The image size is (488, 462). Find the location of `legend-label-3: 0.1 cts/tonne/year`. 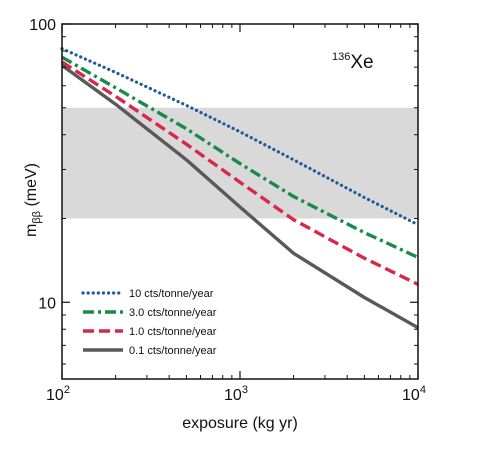

legend-label-3: 0.1 cts/tonne/year is located at coordinates (173, 351).